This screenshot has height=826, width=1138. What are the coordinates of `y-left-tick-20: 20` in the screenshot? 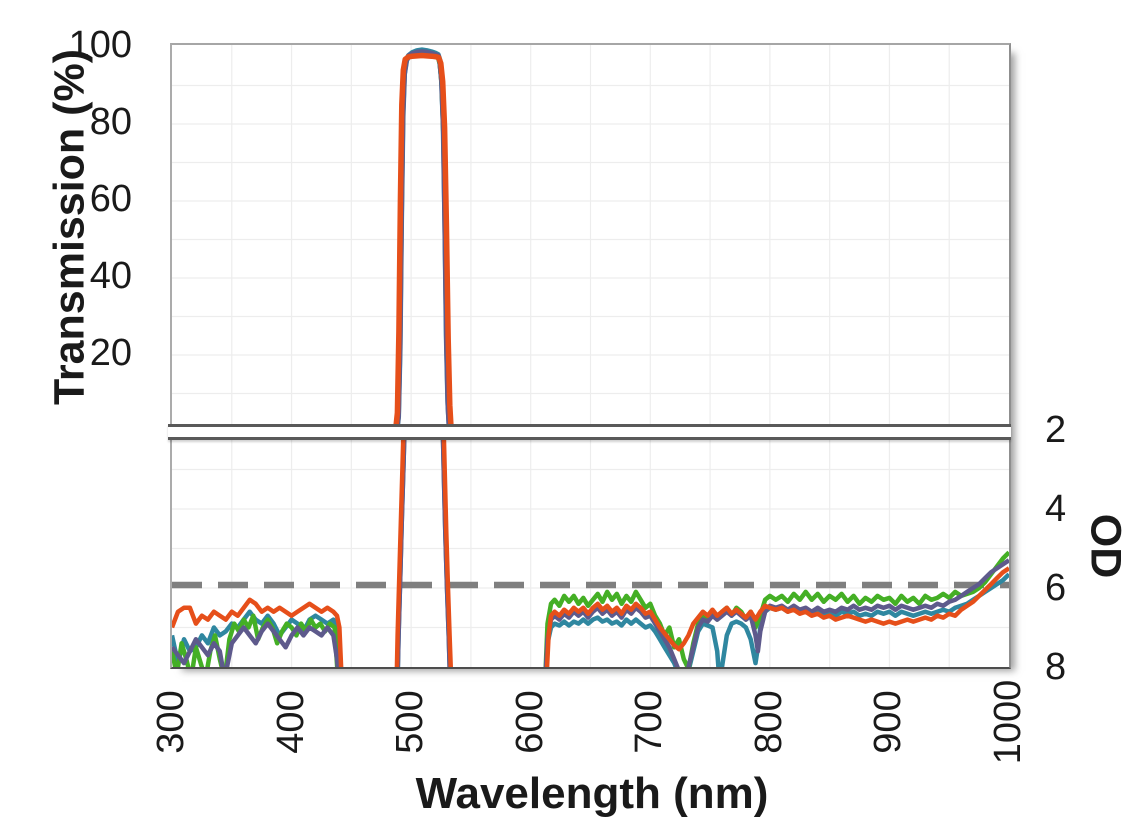 It's located at (110, 353).